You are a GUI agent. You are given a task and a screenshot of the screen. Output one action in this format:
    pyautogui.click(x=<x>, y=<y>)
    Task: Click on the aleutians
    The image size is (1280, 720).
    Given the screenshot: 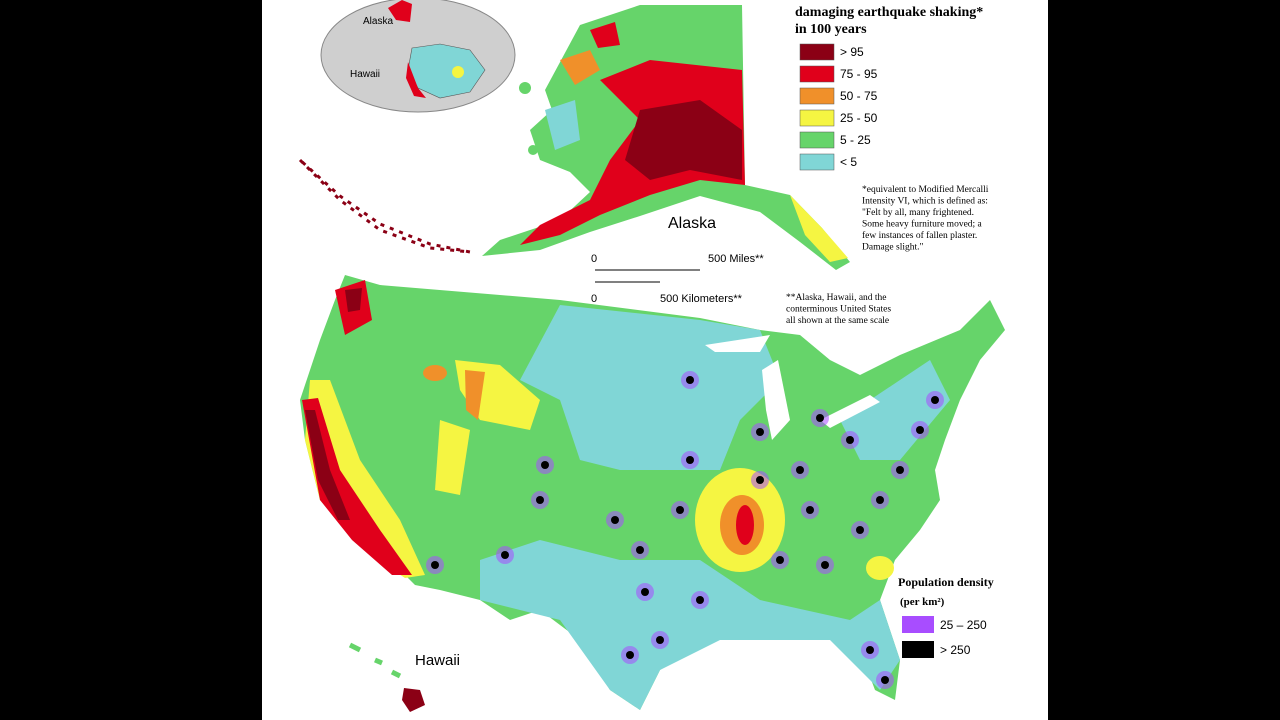 What is the action you would take?
    pyautogui.click(x=384, y=206)
    